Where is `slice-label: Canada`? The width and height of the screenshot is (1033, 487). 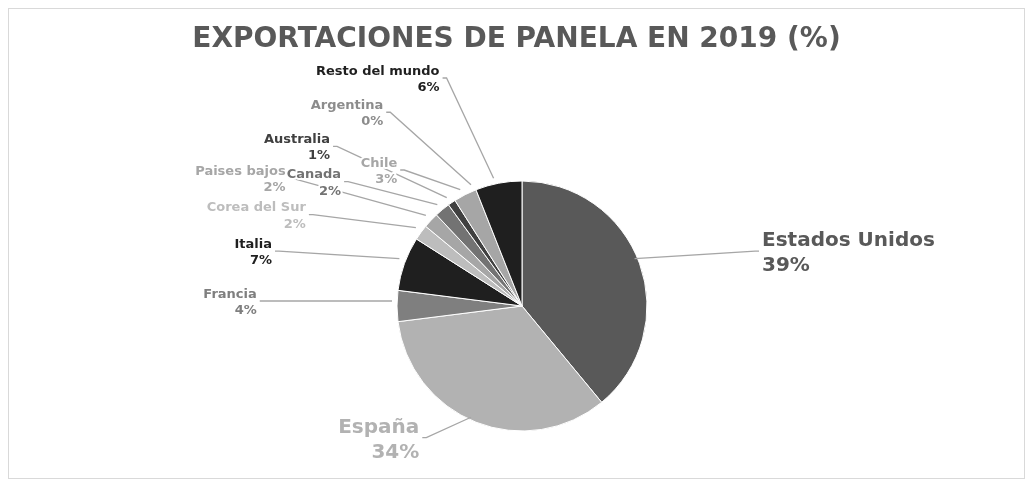
slice-label: Canada is located at coordinates (314, 174).